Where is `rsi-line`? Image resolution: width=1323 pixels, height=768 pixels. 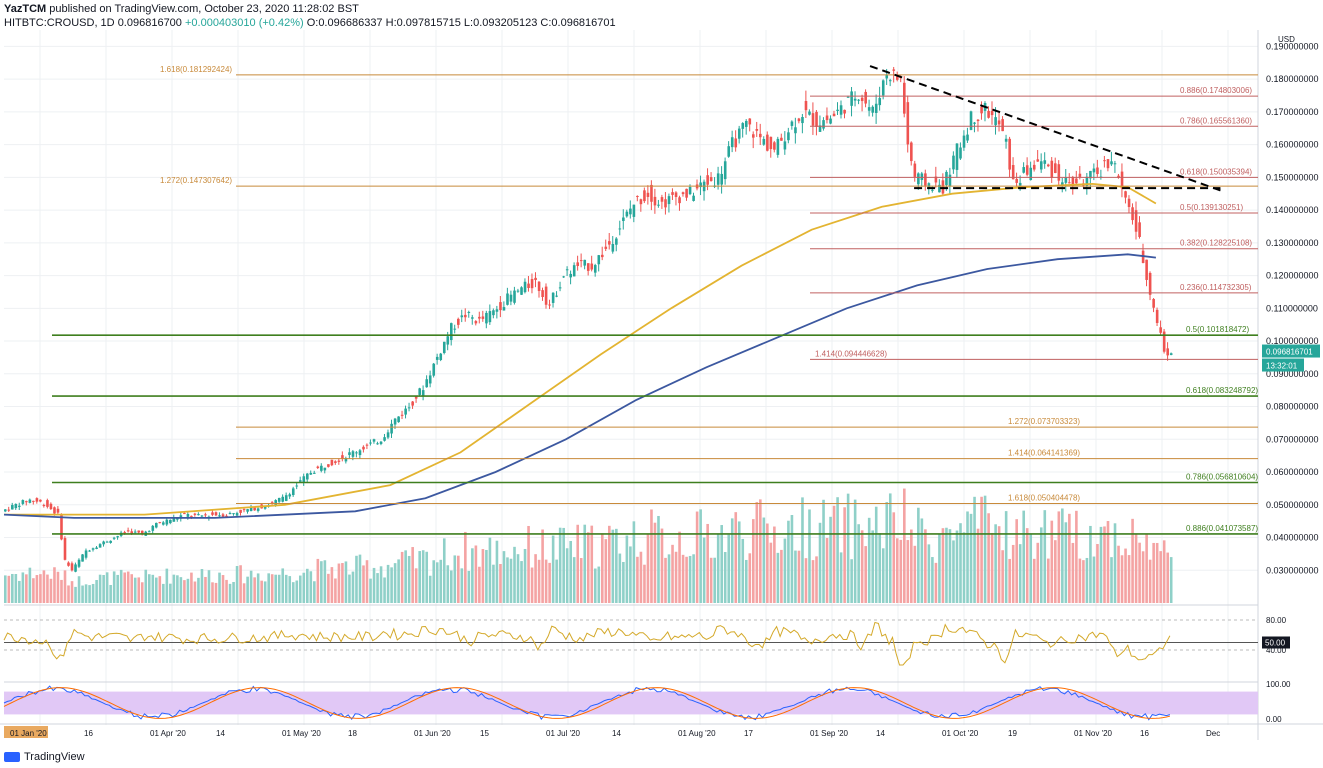 rsi-line is located at coordinates (587, 643).